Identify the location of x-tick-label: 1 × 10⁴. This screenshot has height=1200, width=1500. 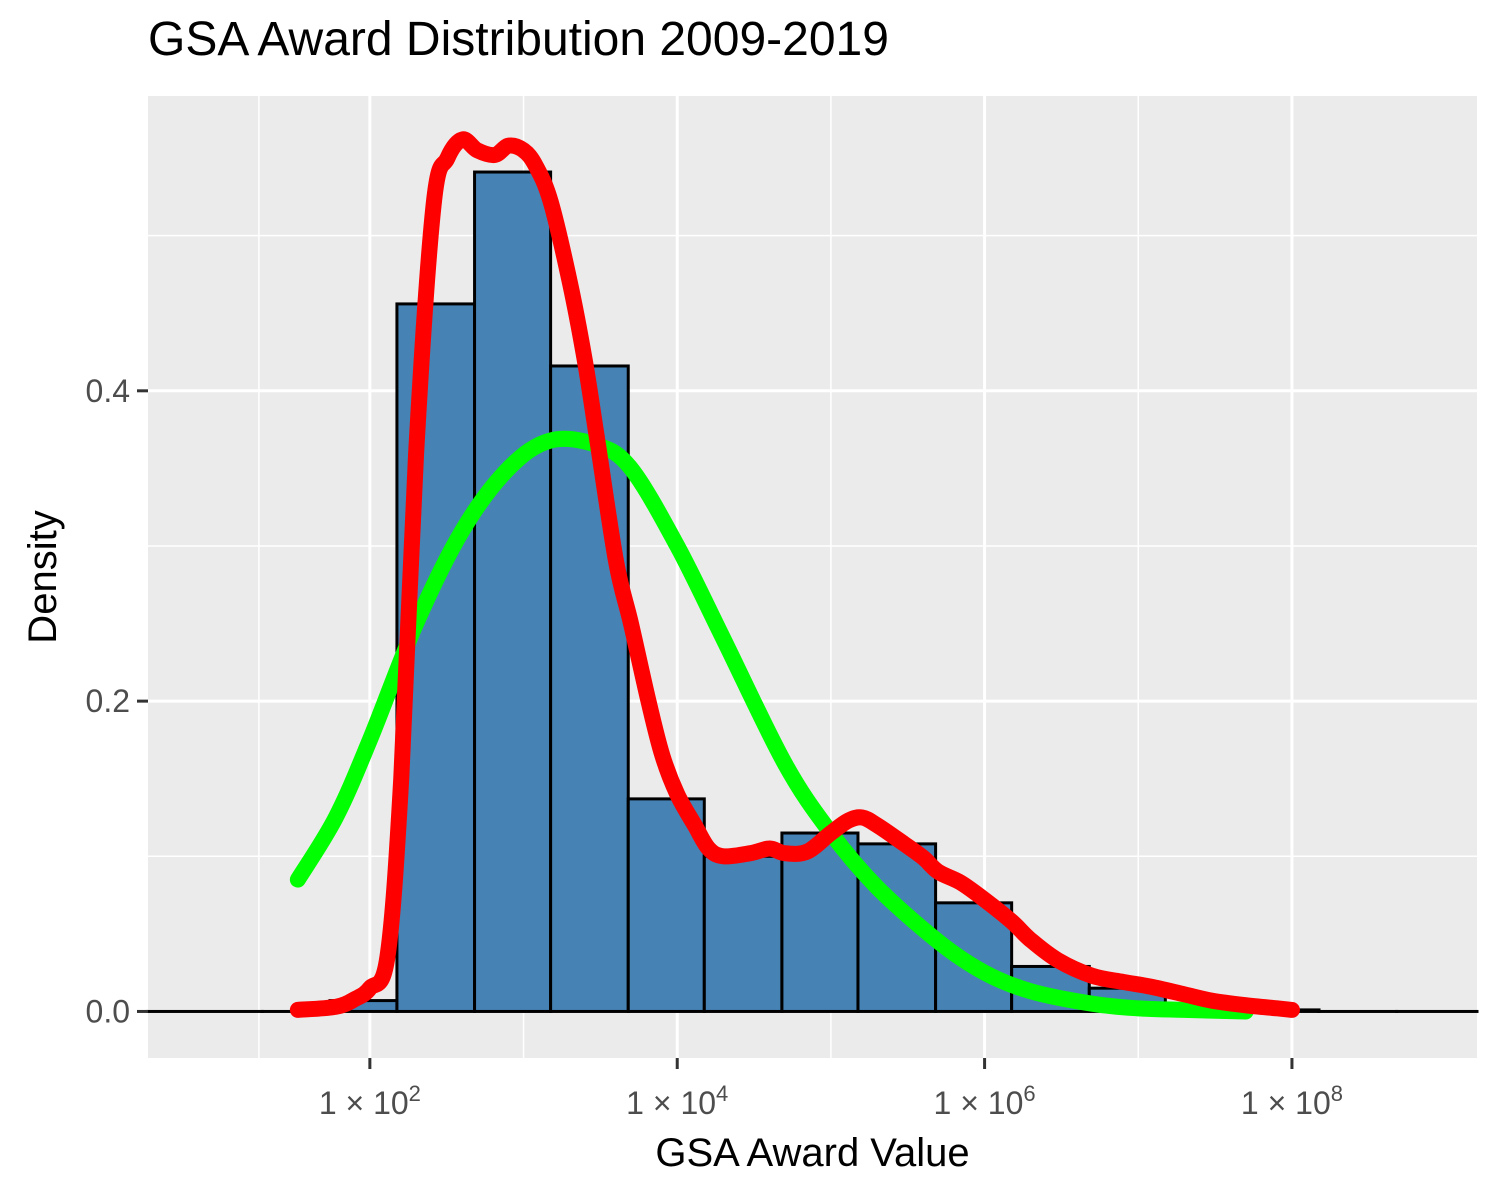
(677, 1101).